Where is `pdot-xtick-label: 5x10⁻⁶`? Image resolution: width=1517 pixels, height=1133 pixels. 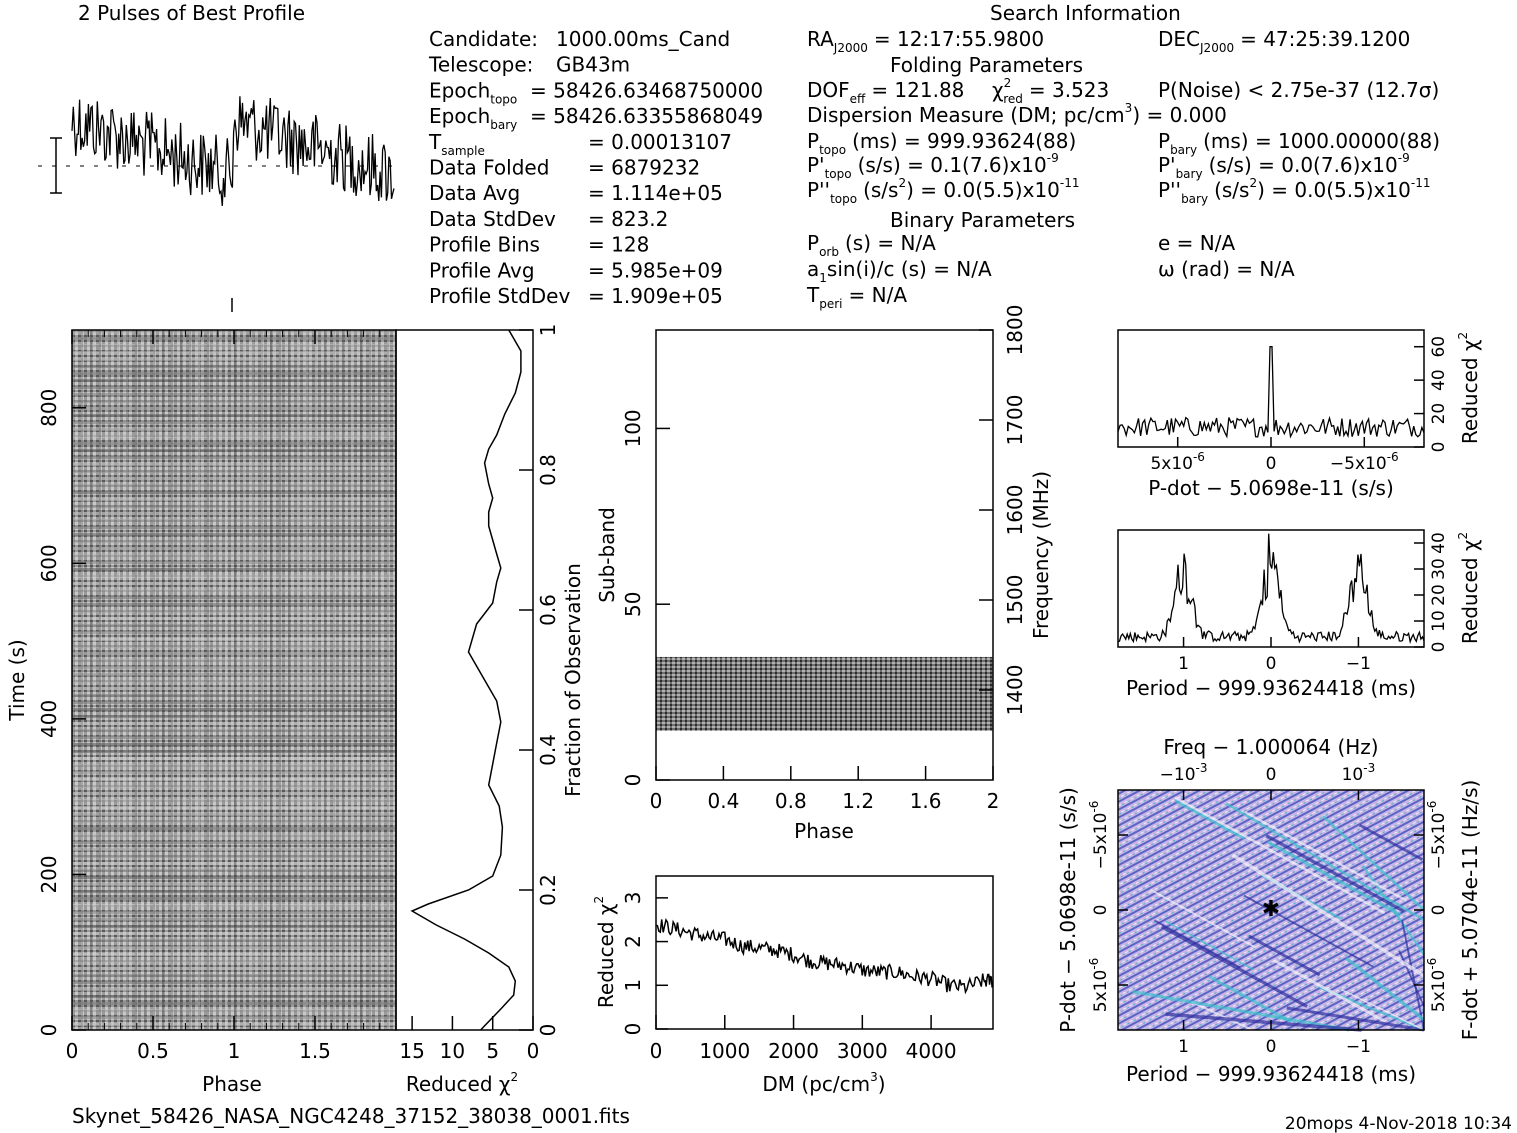
pdot-xtick-label: 5x10⁻⁶ is located at coordinates (1177, 462).